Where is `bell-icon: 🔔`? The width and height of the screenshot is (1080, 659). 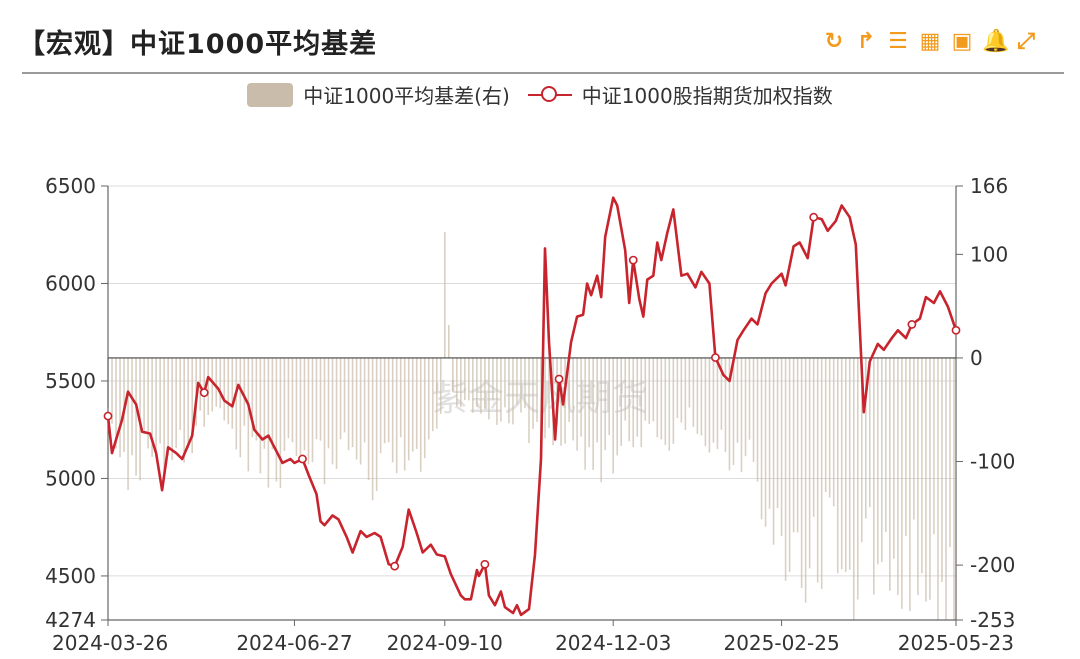 bell-icon: 🔔 is located at coordinates (996, 41).